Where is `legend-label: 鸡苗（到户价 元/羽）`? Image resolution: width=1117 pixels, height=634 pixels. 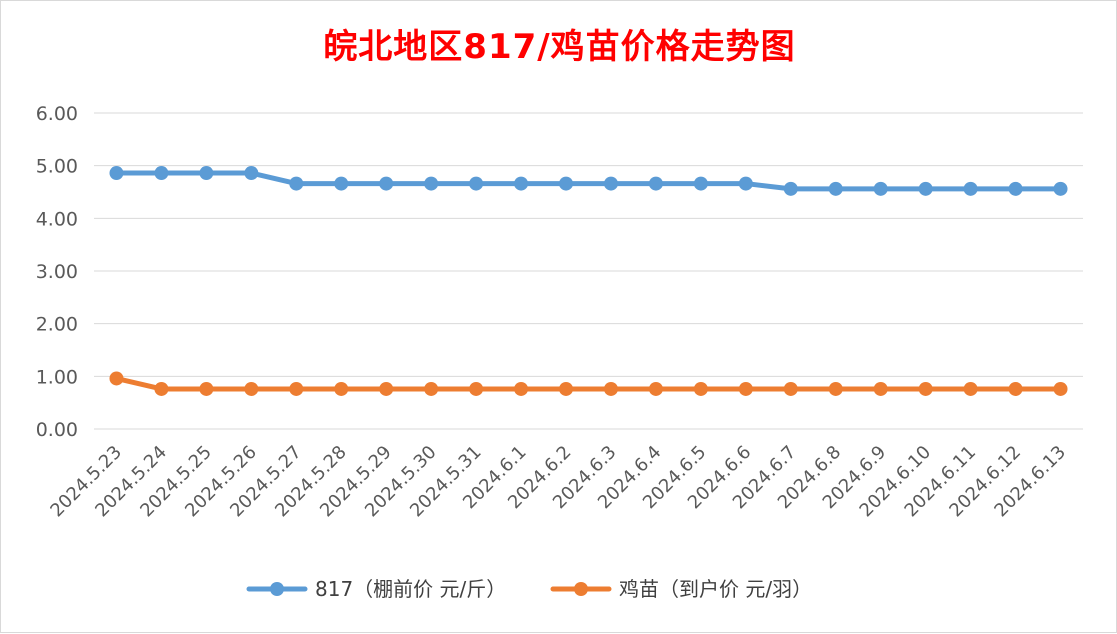 legend-label: 鸡苗（到户价 元/羽） is located at coordinates (715, 589).